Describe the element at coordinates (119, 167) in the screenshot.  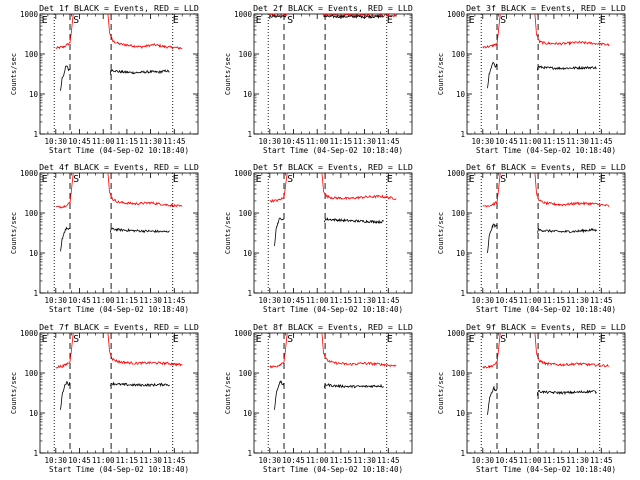
I see `panel-title: Det 4f BLACK = Events, RED = LLD` at that location.